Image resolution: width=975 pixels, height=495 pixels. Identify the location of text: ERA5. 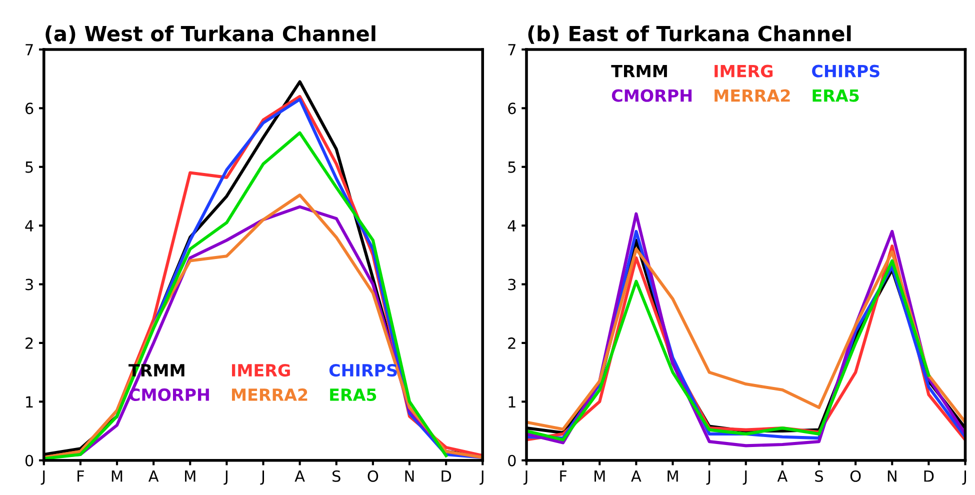
(835, 95).